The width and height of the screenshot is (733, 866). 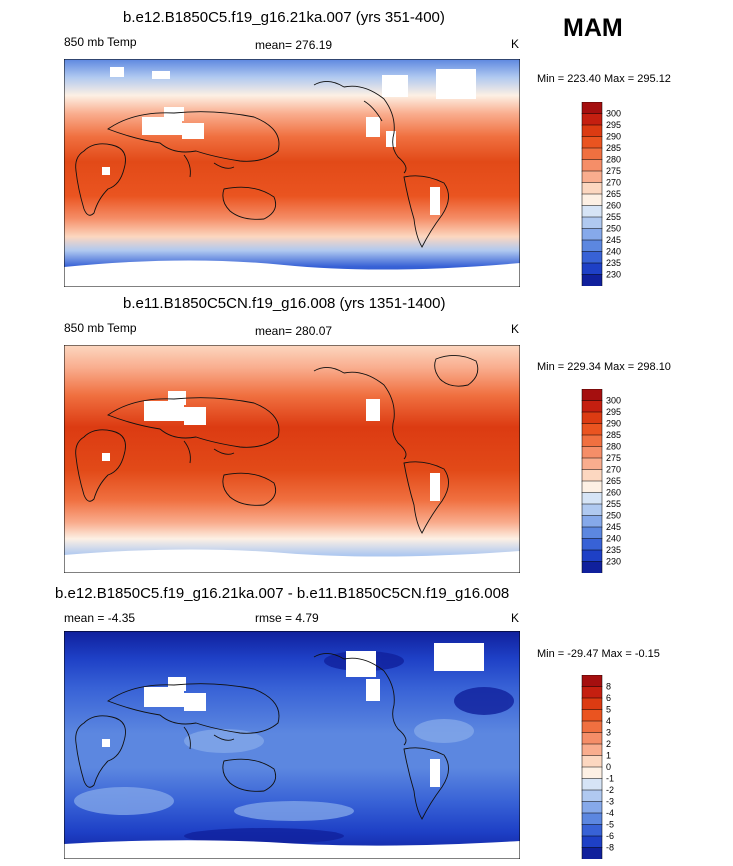 I want to click on colorbar-tick-label: -3, so click(x=610, y=802).